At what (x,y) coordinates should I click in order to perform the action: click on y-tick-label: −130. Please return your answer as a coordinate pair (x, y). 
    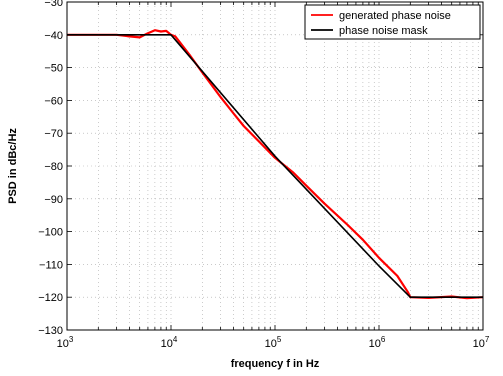
    Looking at the image, I should click on (50, 331).